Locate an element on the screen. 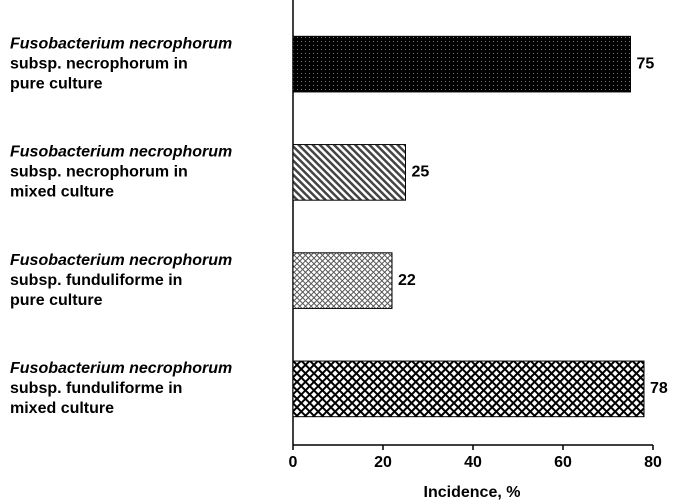  x-tick-label: 60 is located at coordinates (563, 462).